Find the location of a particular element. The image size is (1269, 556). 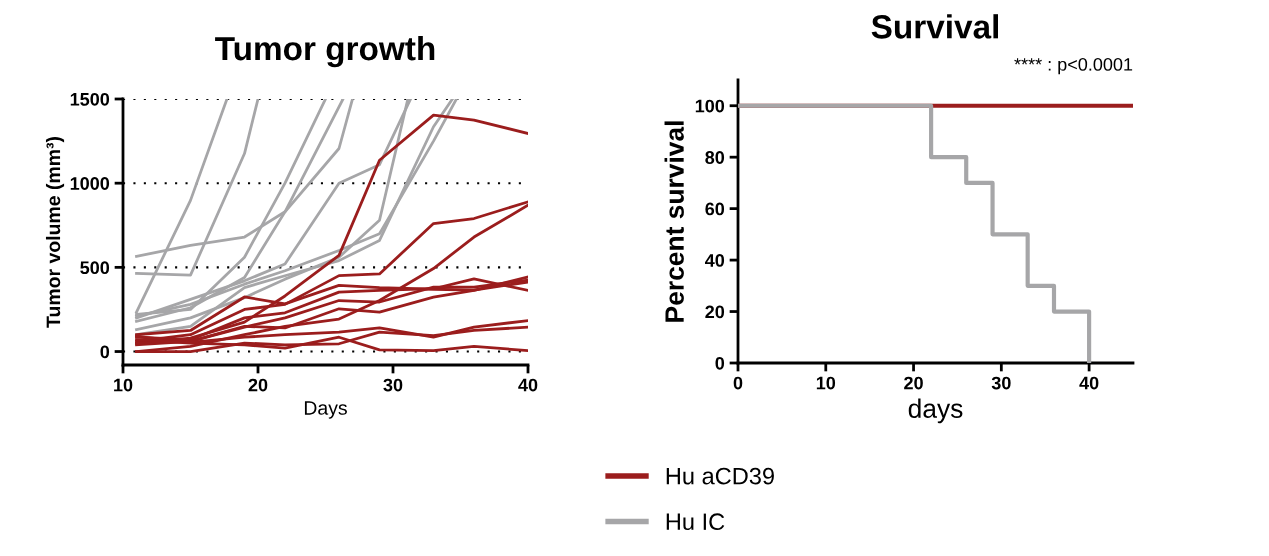

chart-title: Survival is located at coordinates (934, 26).